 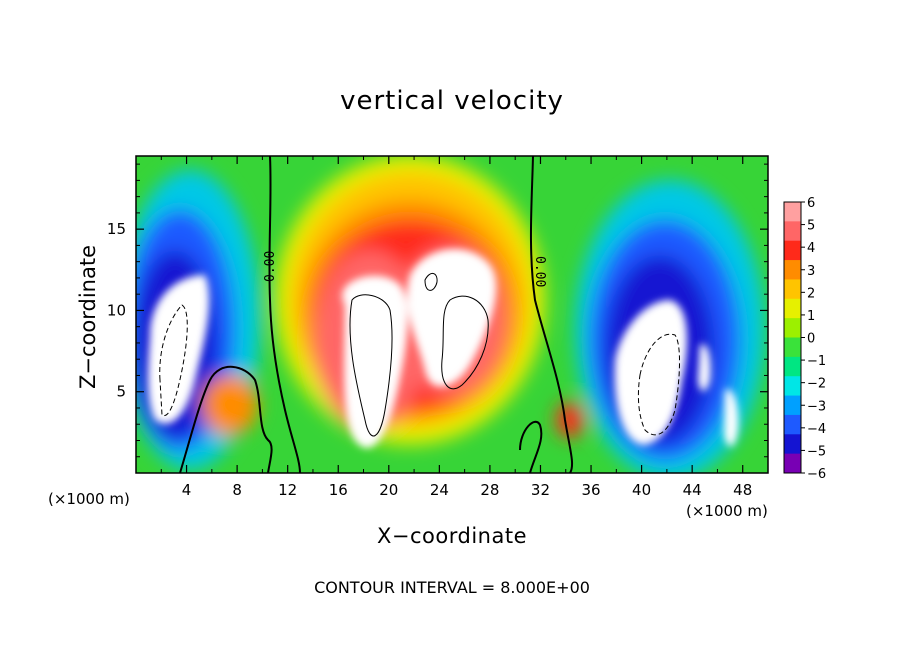 What do you see at coordinates (811, 248) in the screenshot?
I see `colorbar-tick-label: 4` at bounding box center [811, 248].